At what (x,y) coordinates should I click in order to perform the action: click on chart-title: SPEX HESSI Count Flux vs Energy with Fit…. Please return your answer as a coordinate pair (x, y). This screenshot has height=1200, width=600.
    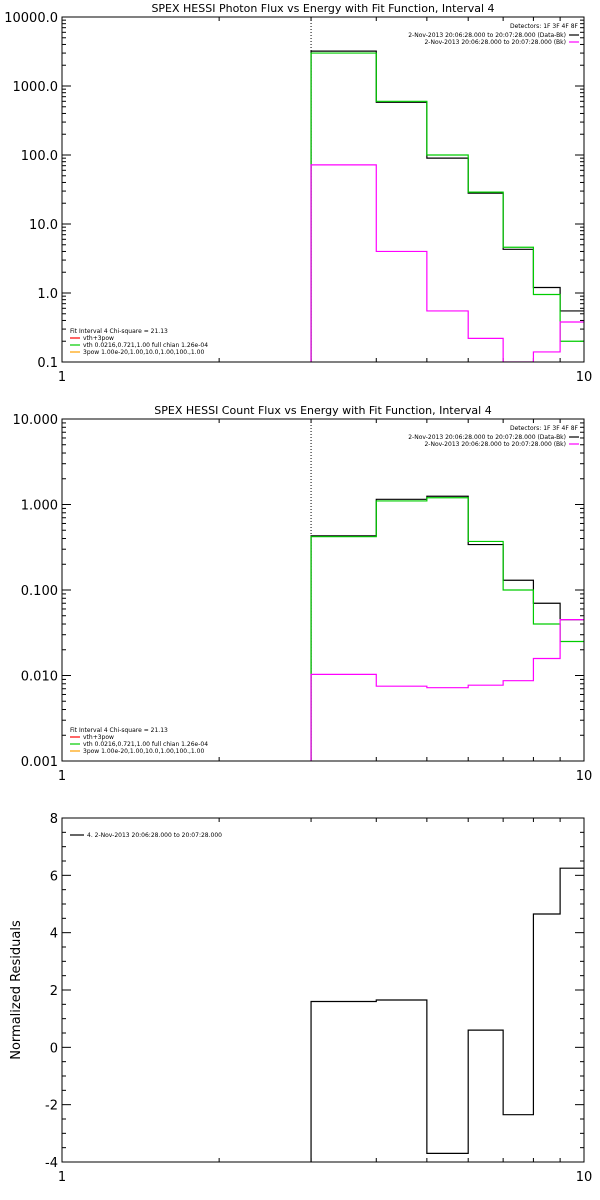
    Looking at the image, I should click on (322, 410).